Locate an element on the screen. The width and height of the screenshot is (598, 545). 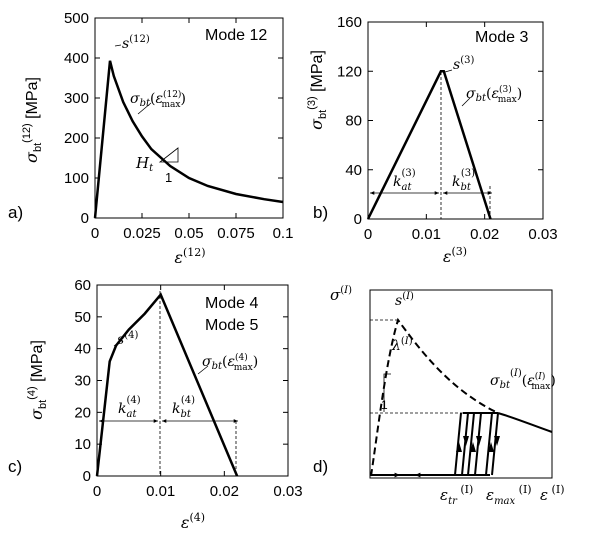
panel-a-xlabel: ε(12) is located at coordinates (189, 256).